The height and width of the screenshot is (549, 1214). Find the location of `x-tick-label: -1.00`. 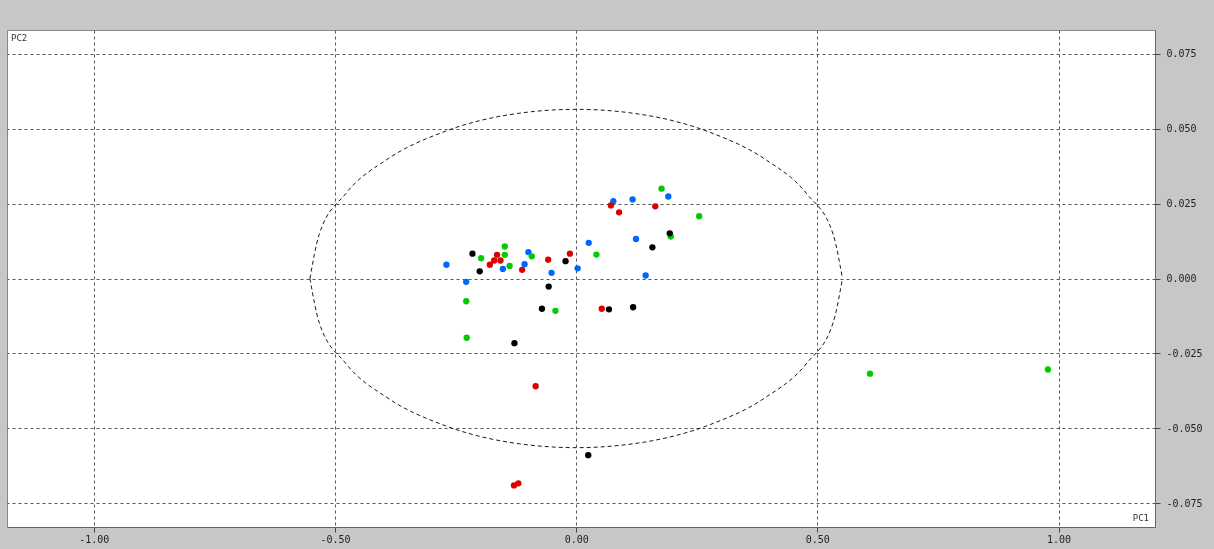

x-tick-label: -1.00 is located at coordinates (94, 539).